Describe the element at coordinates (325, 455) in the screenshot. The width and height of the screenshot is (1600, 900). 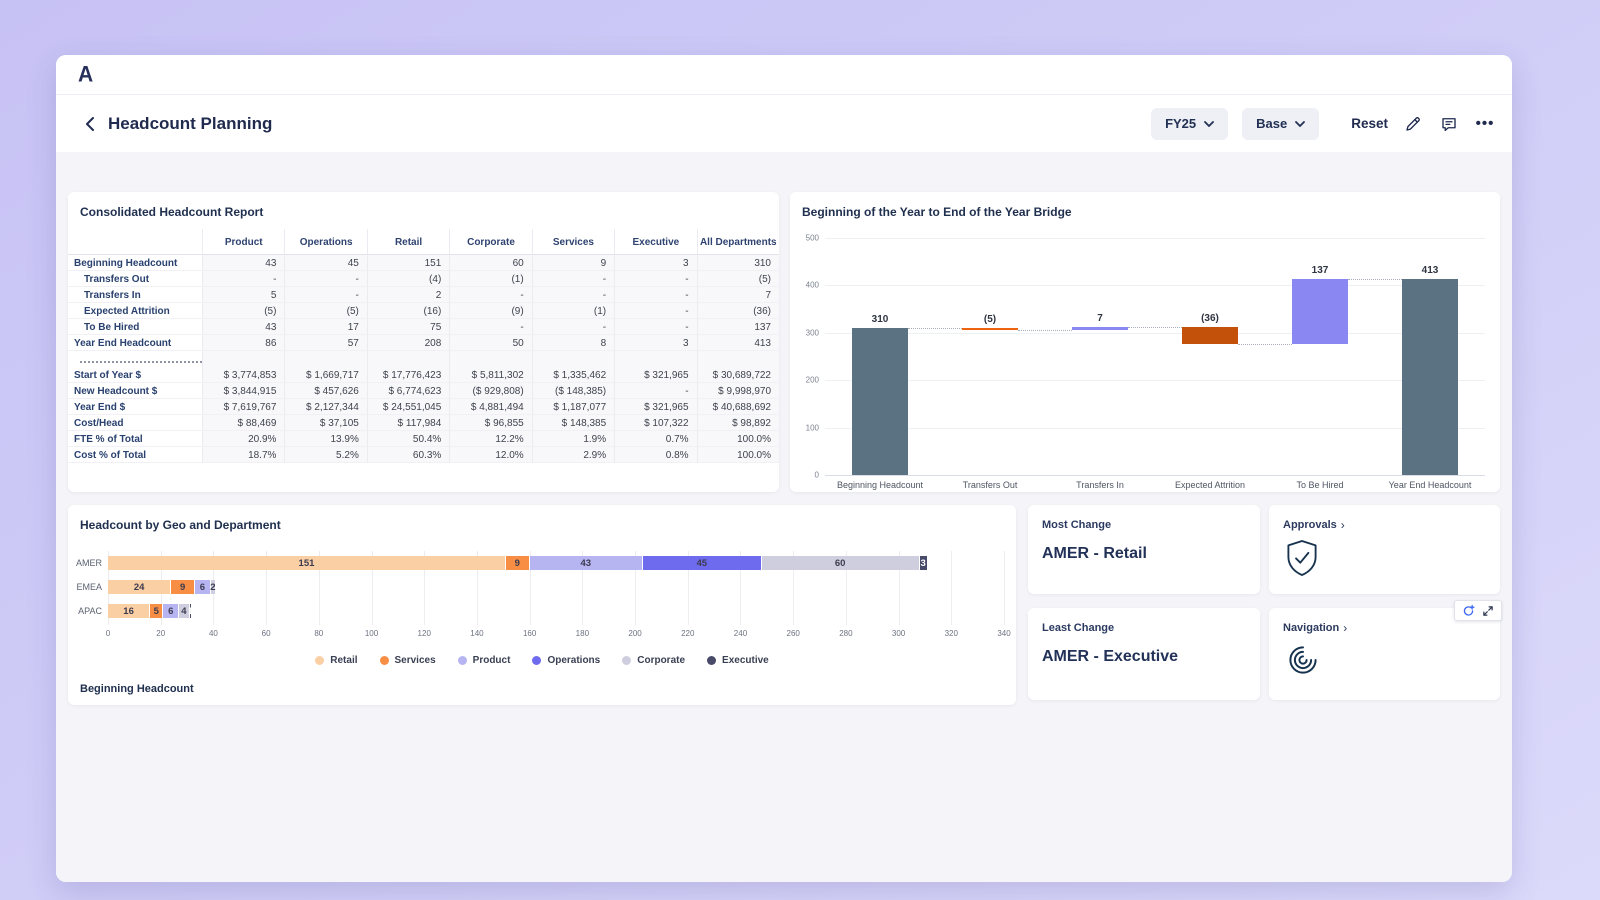
I see `table-cell: 5.2%` at that location.